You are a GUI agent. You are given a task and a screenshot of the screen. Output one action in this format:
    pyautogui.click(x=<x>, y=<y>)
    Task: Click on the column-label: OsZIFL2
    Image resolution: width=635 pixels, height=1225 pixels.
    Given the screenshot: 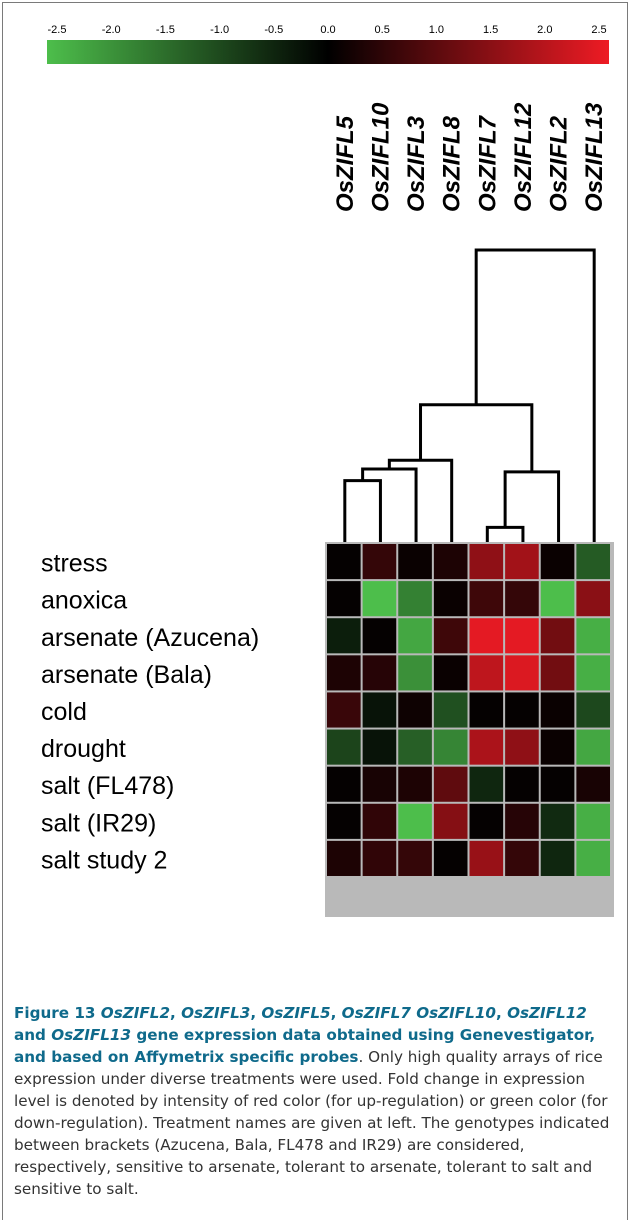 What is the action you would take?
    pyautogui.click(x=559, y=163)
    